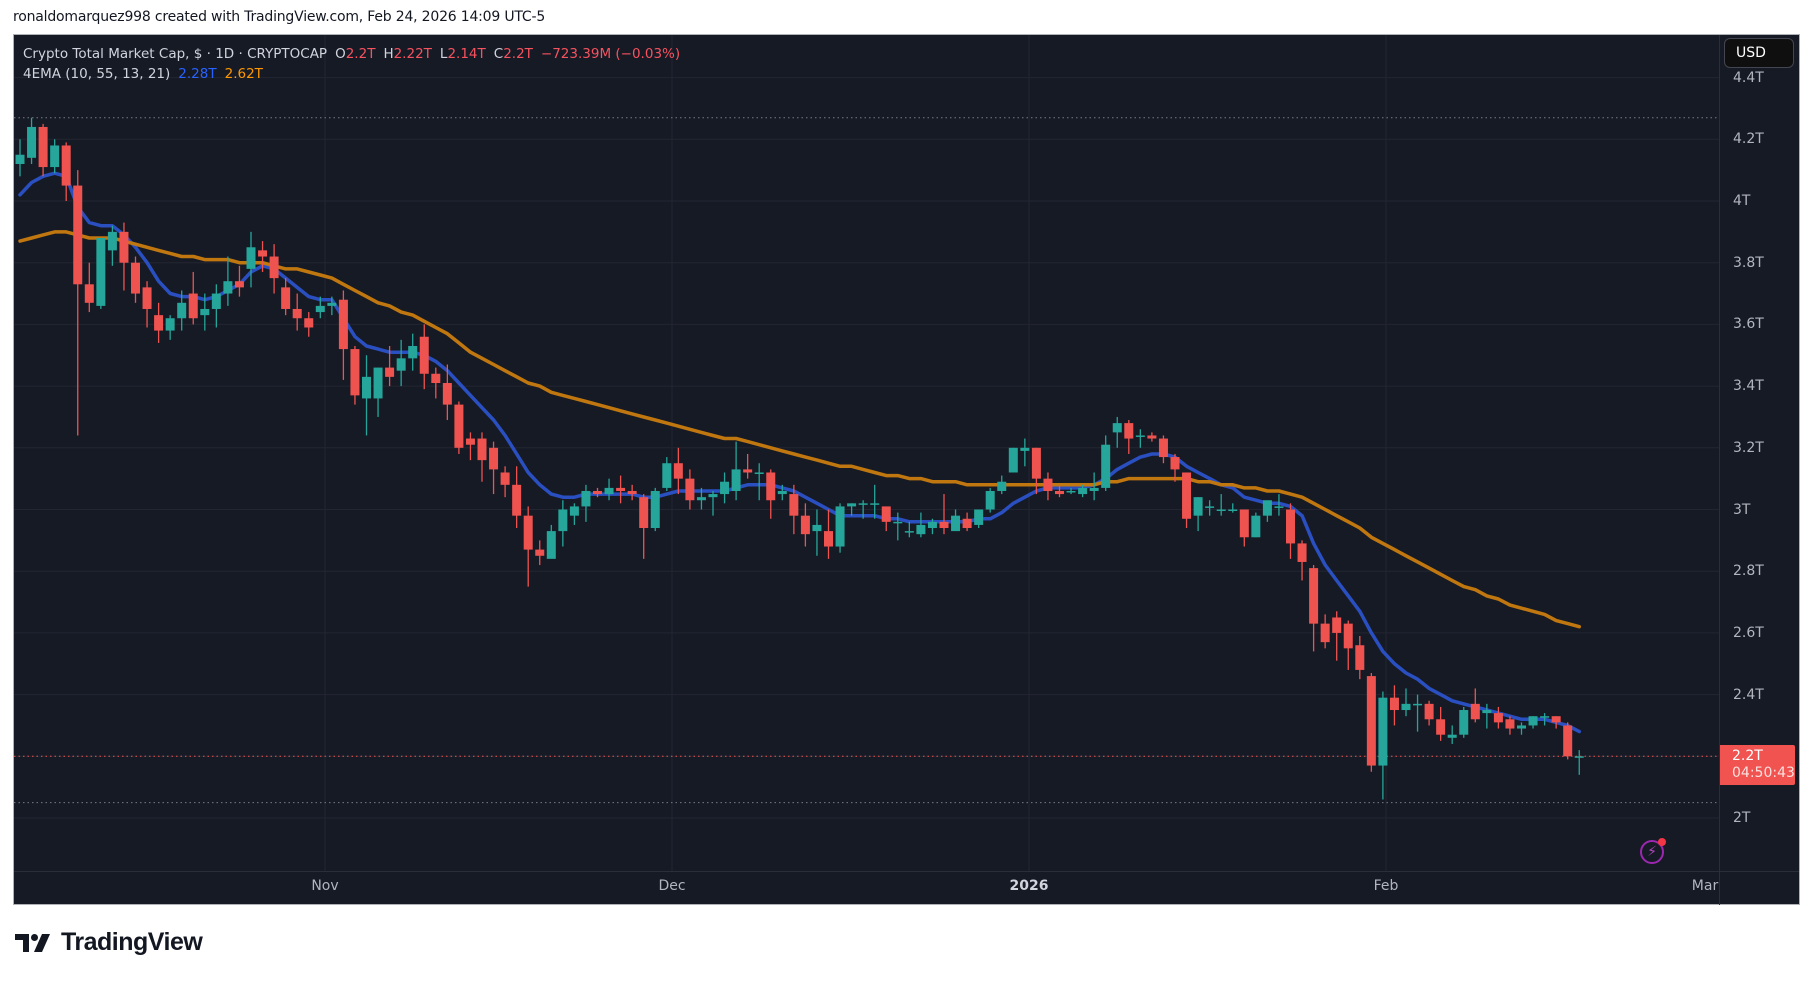  I want to click on currency-button: USD, so click(1759, 53).